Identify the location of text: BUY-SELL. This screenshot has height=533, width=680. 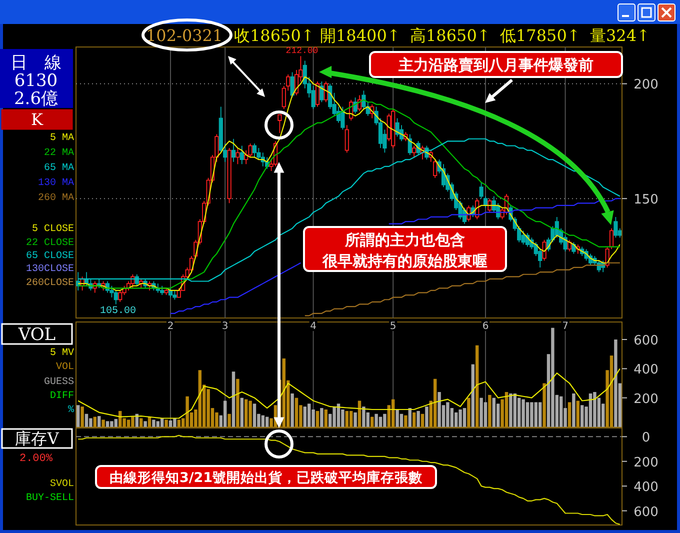
(50, 498).